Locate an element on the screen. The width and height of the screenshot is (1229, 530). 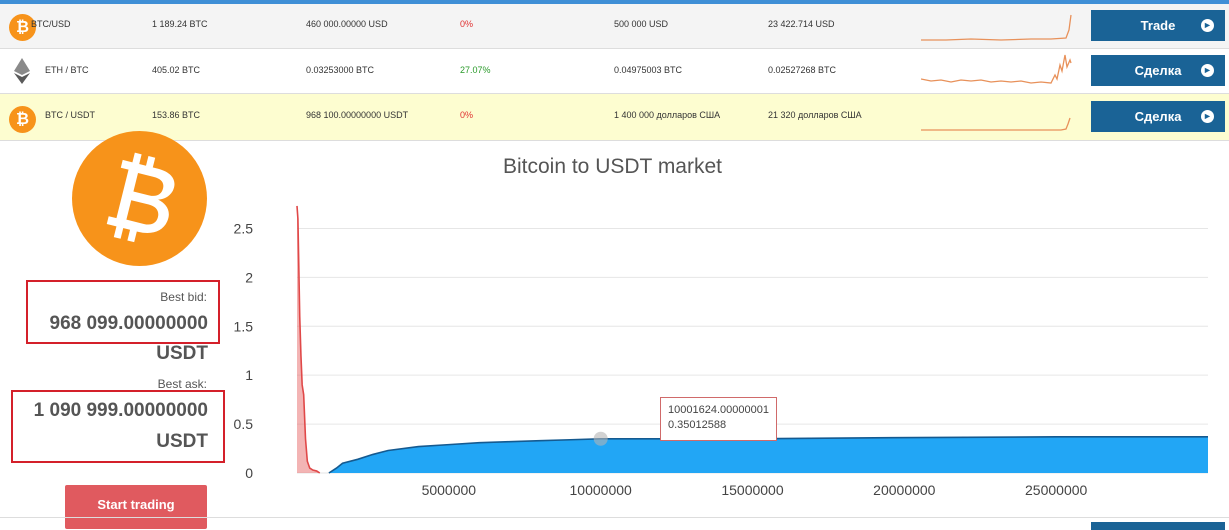
bitcoin-logo-icon is located at coordinates (139, 198).